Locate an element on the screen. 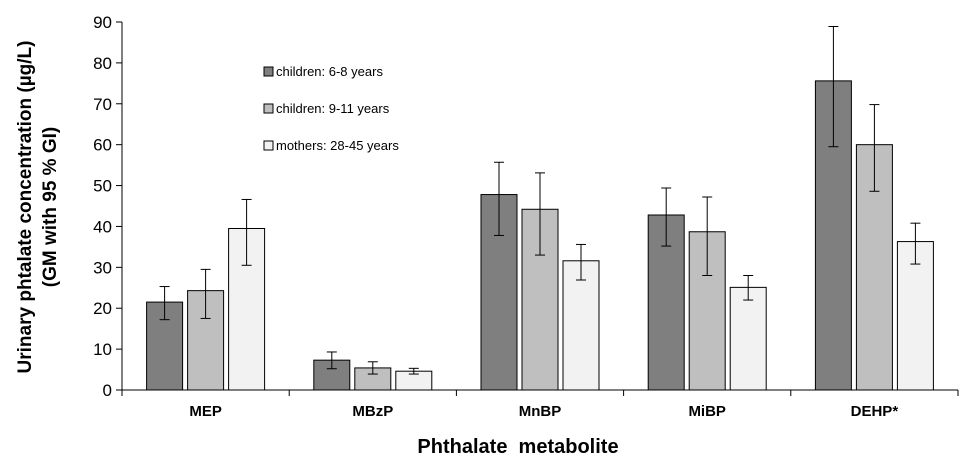 This screenshot has width=960, height=456. y-tick-label: 30 is located at coordinates (102, 267).